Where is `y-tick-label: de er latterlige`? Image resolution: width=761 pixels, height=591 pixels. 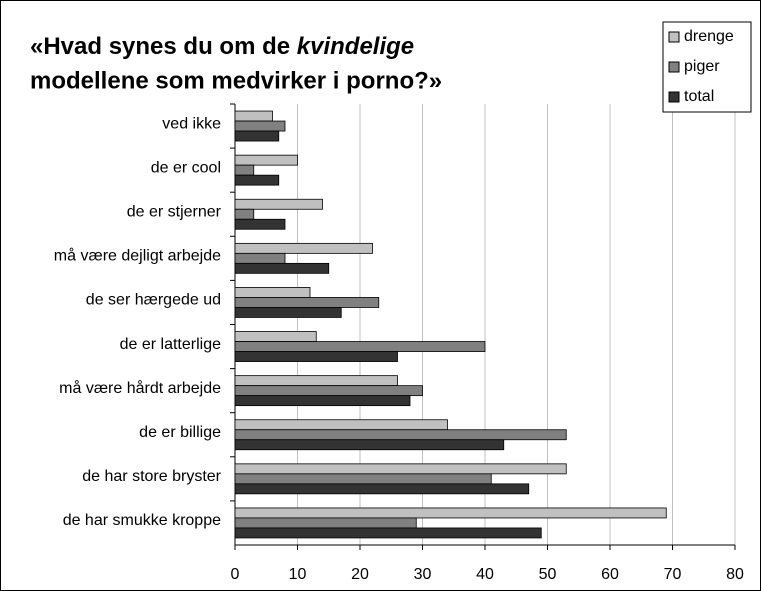
y-tick-label: de er latterlige is located at coordinates (170, 344).